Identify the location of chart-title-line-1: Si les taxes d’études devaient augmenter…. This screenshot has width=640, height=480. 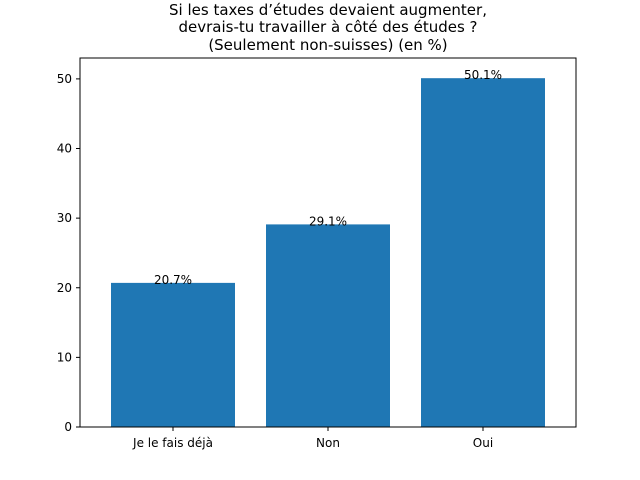
(328, 10).